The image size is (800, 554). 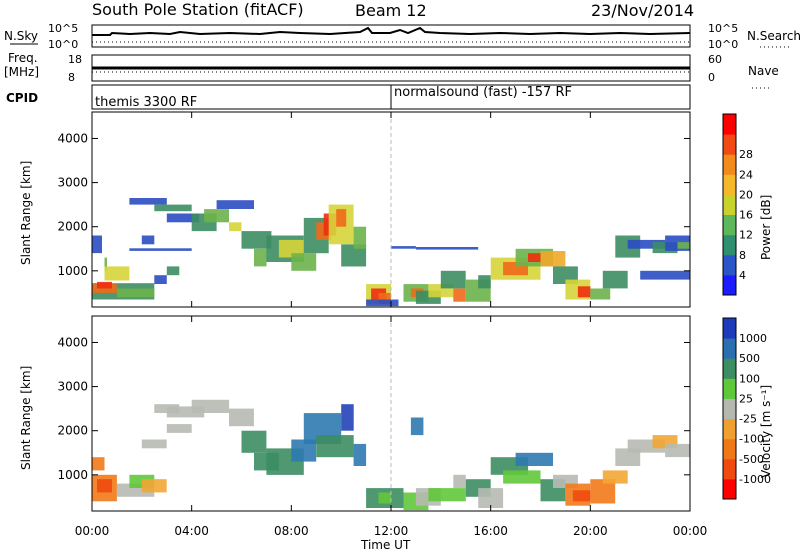 I want to click on power-colorbar-label: Power [dB], so click(x=766, y=227).